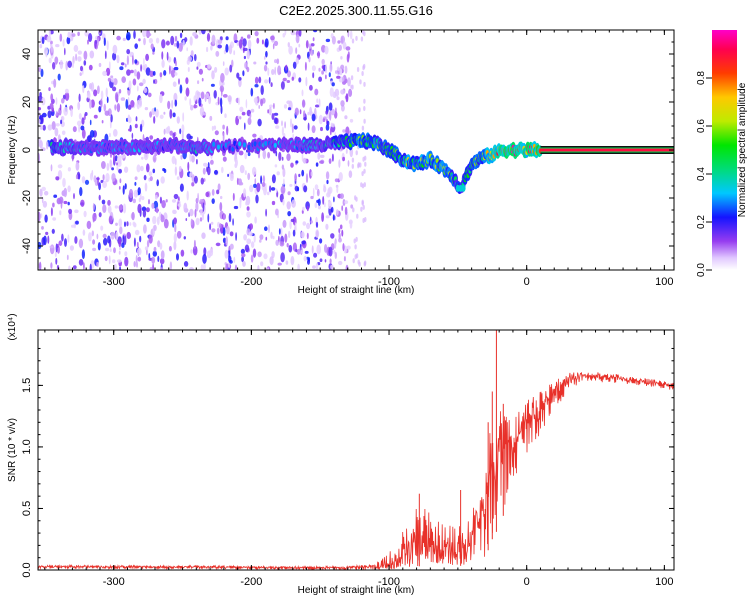  Describe the element at coordinates (12, 326) in the screenshot. I see `snr-multiplier: (x10⁴)` at that location.